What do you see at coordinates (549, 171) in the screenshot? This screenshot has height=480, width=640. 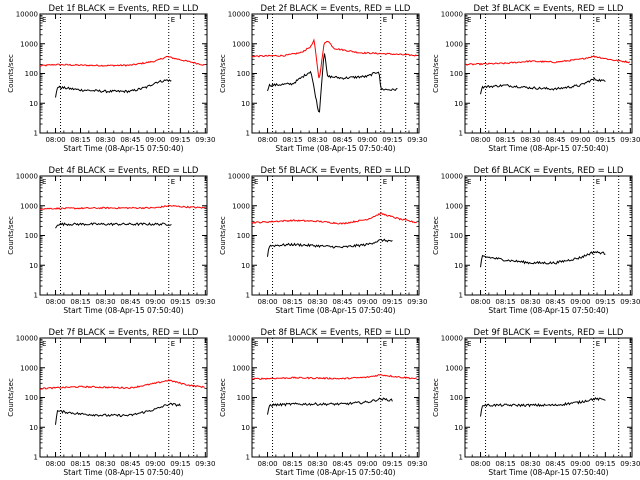 I see `panel-title: Det 6f BLACK = Events, RED = LLD` at bounding box center [549, 171].